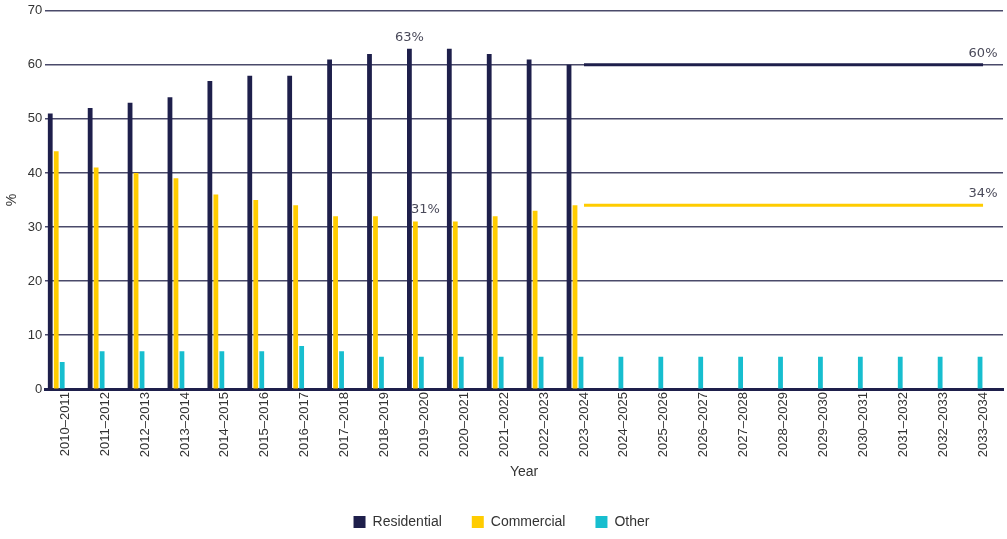 This screenshot has width=1007, height=539. I want to click on x-tick-label: 2029–2030, so click(822, 425).